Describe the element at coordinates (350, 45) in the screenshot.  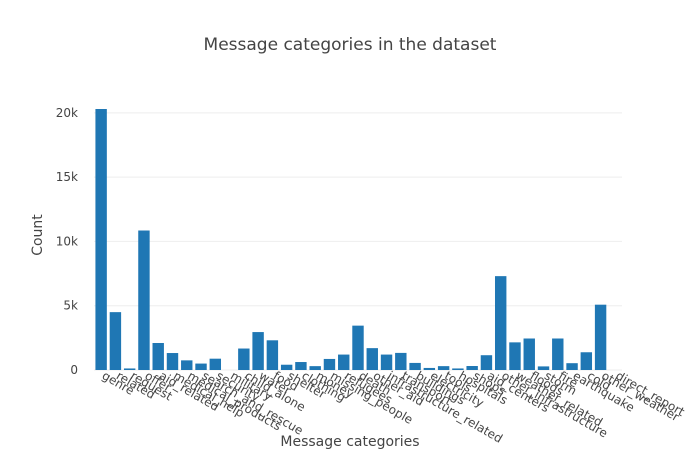
I see `chart-title: Message categories in the dataset` at that location.